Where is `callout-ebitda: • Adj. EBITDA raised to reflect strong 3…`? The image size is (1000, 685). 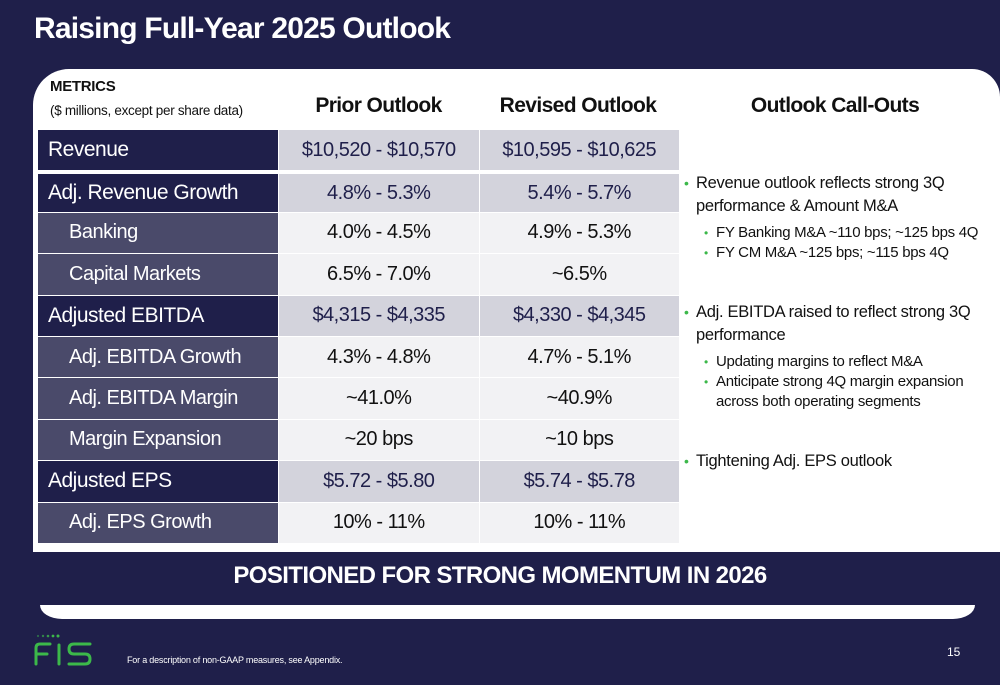 callout-ebitda: • Adj. EBITDA raised to reflect strong 3… is located at coordinates (834, 324).